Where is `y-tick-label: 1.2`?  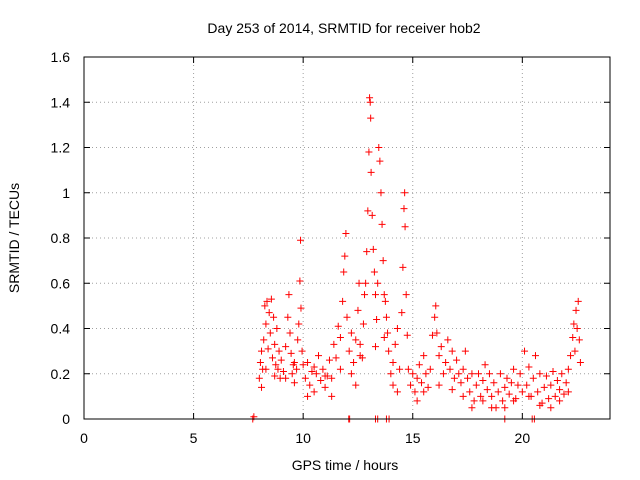
y-tick-label: 1.2 is located at coordinates (61, 148).